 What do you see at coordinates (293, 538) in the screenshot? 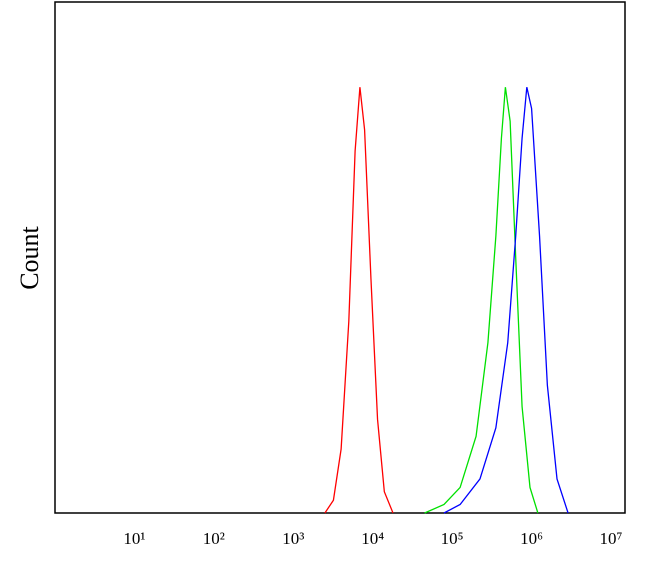
I see `x-tick-label: 10³` at bounding box center [293, 538].